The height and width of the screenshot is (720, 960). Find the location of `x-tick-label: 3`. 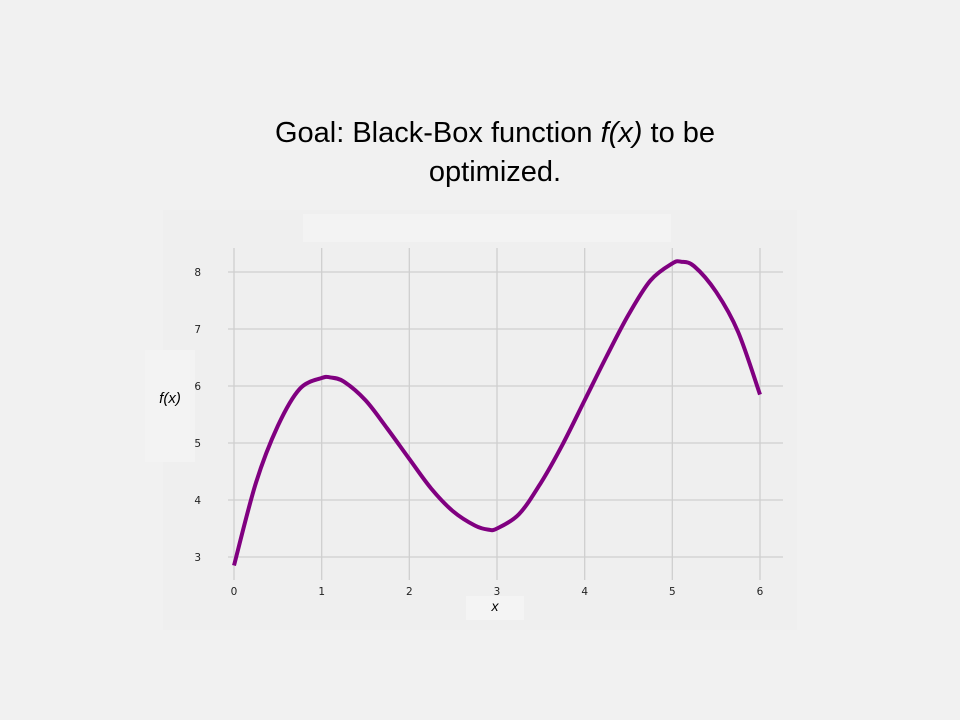

x-tick-label: 3 is located at coordinates (497, 592).